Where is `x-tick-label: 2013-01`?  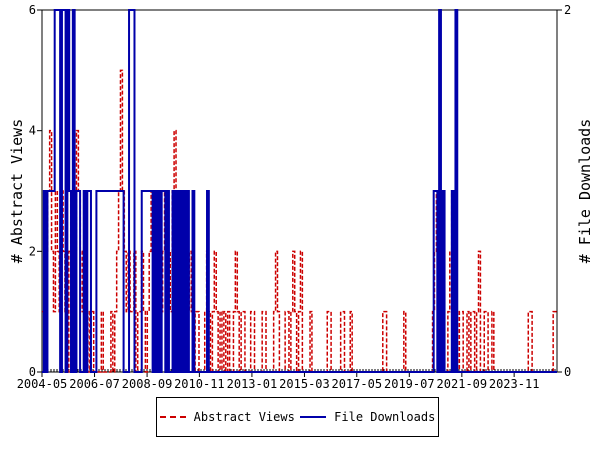 x-tick-label: 2013-01 is located at coordinates (252, 384).